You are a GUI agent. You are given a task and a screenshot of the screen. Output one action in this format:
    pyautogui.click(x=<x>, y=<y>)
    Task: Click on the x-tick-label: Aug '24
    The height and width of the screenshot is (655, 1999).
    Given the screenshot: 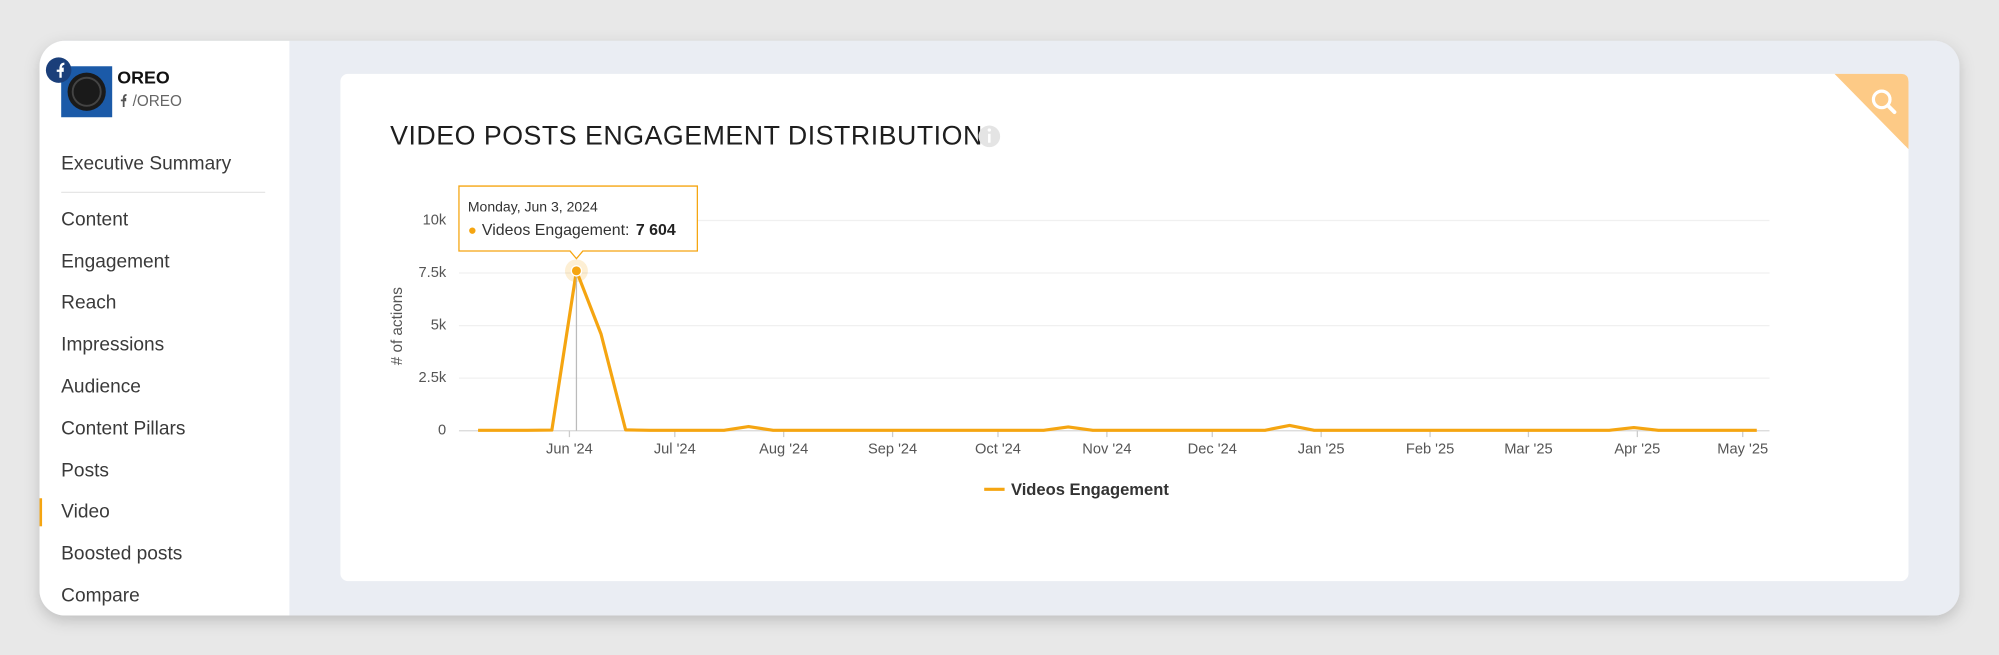 What is the action you would take?
    pyautogui.click(x=783, y=450)
    